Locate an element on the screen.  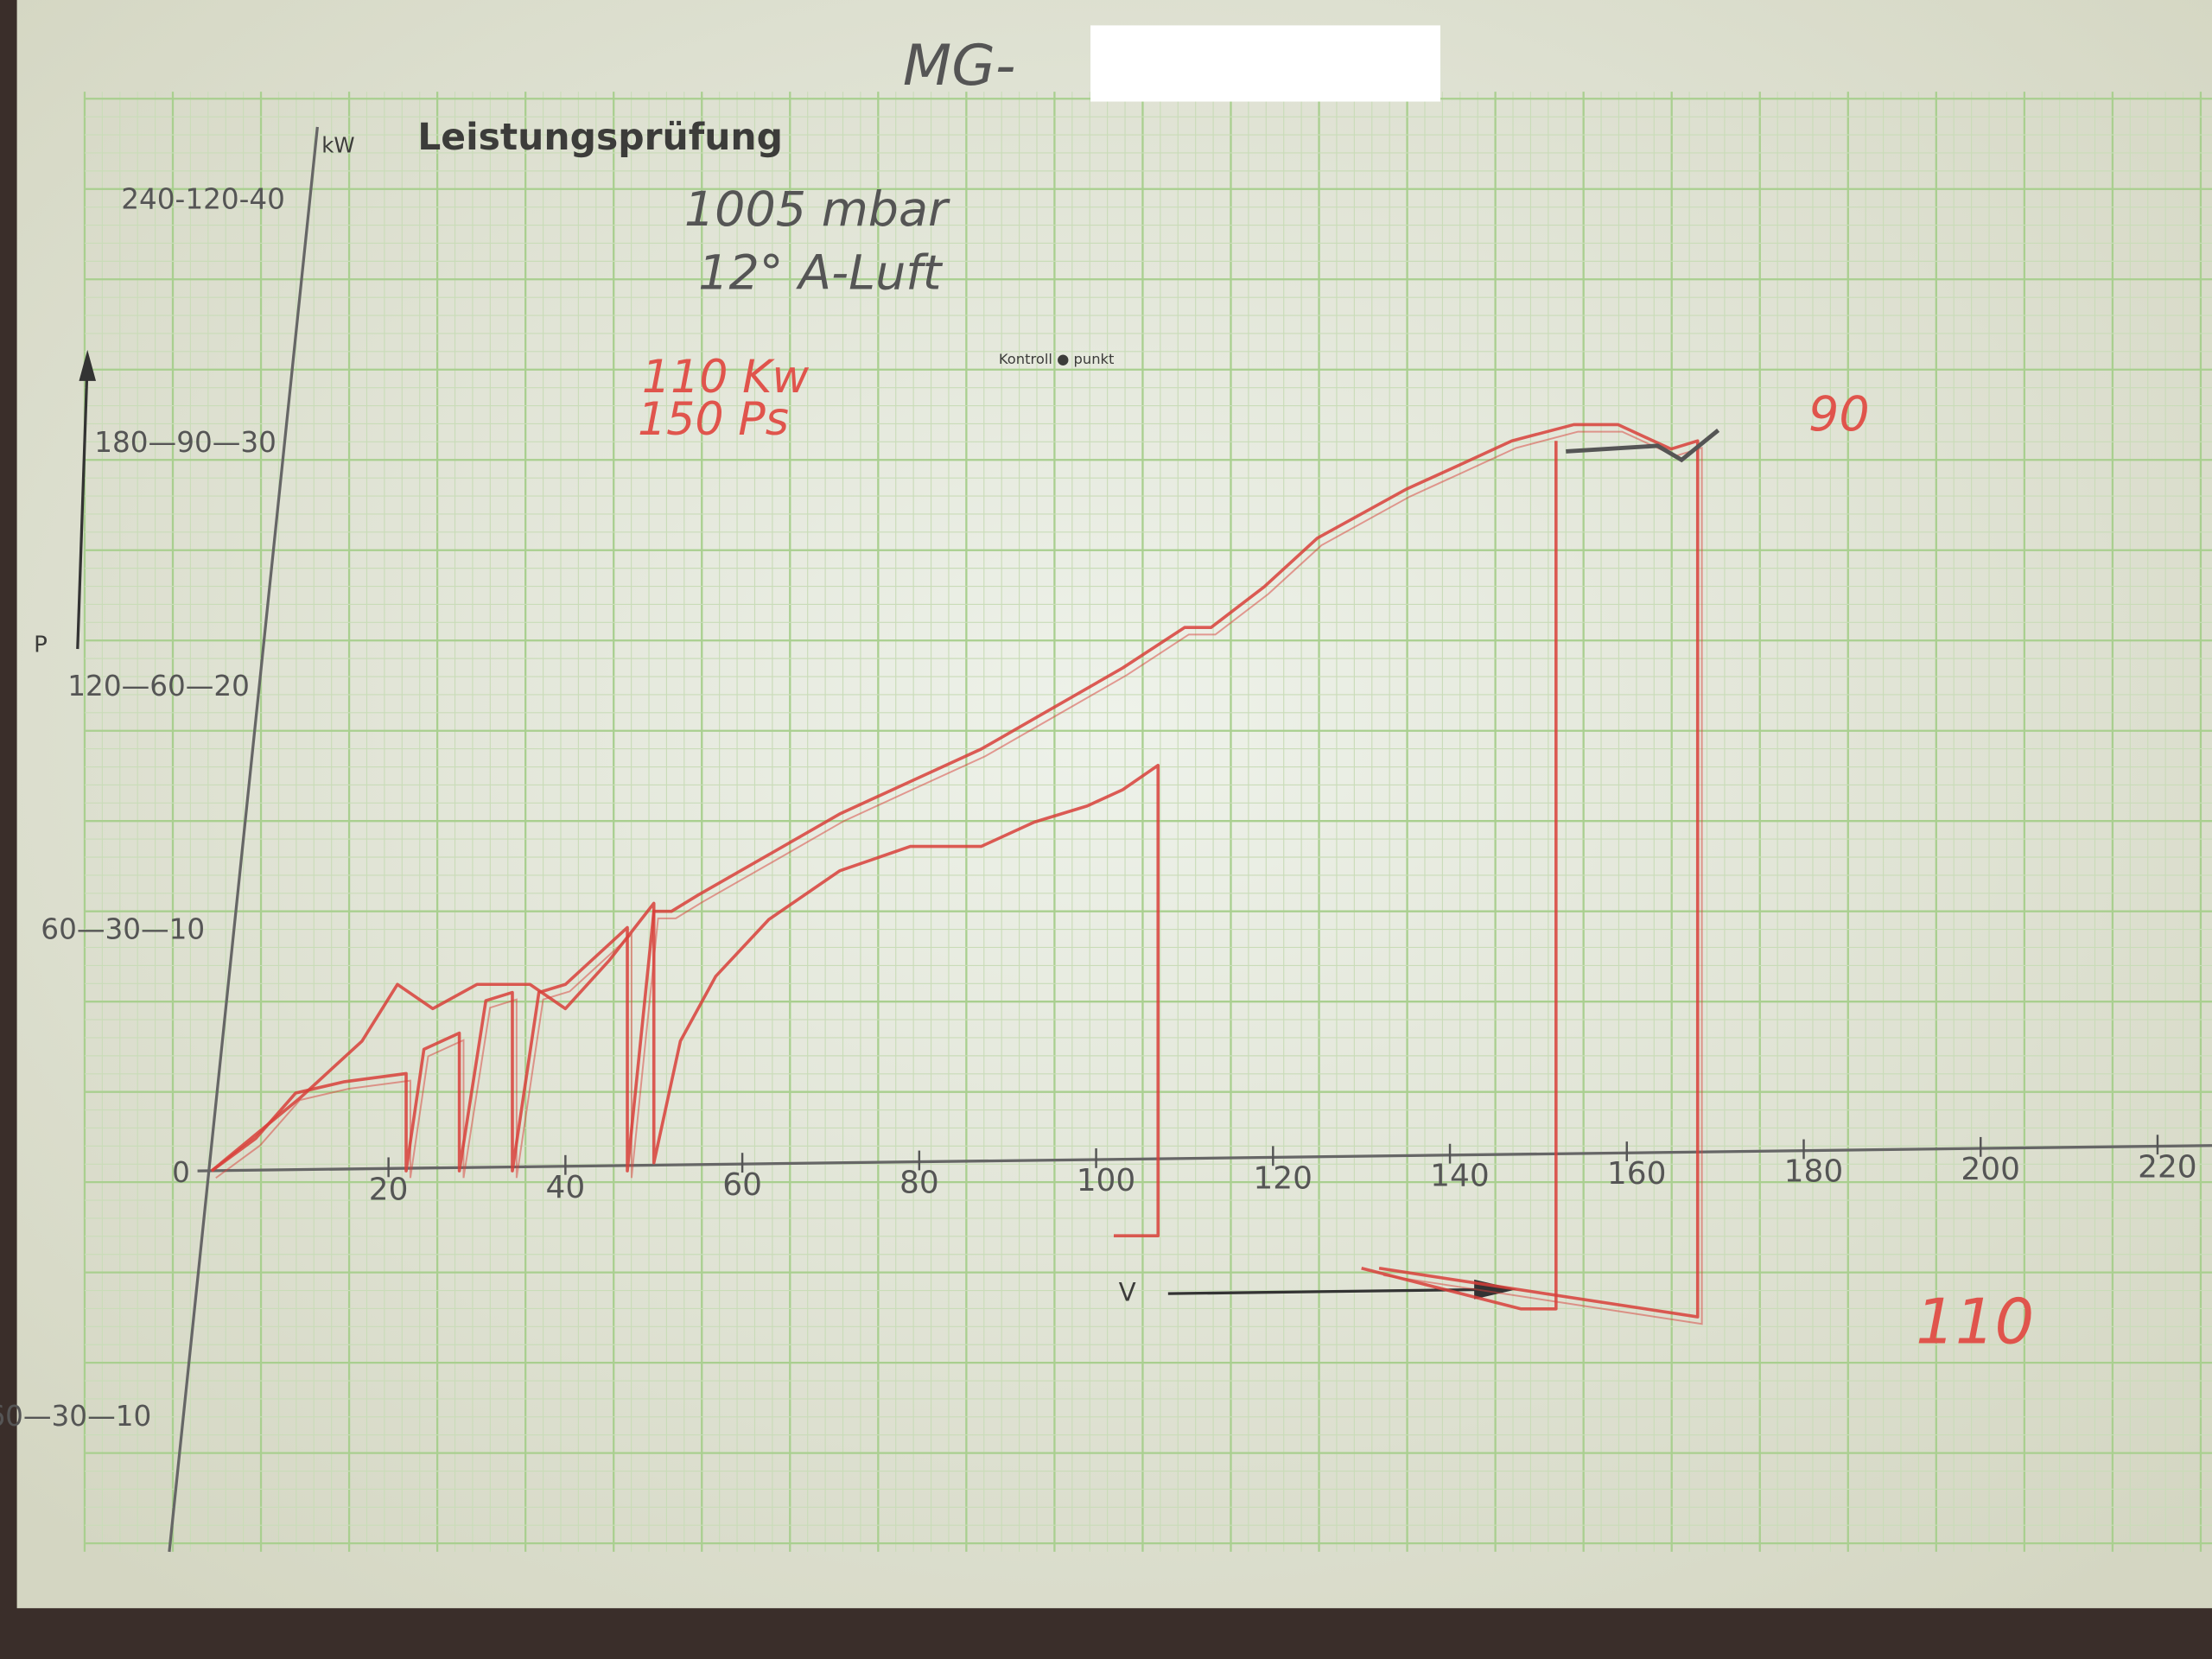
x-tick-label: 20 is located at coordinates (389, 1189).